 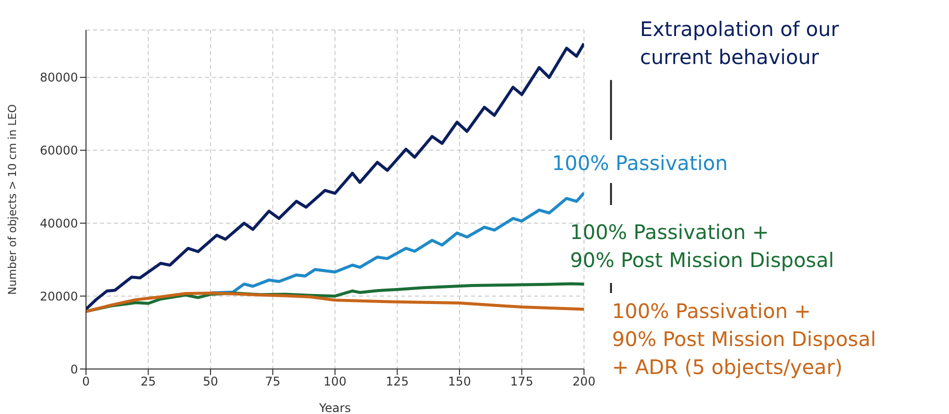 I want to click on series-label: 100% Passivation, so click(x=640, y=163).